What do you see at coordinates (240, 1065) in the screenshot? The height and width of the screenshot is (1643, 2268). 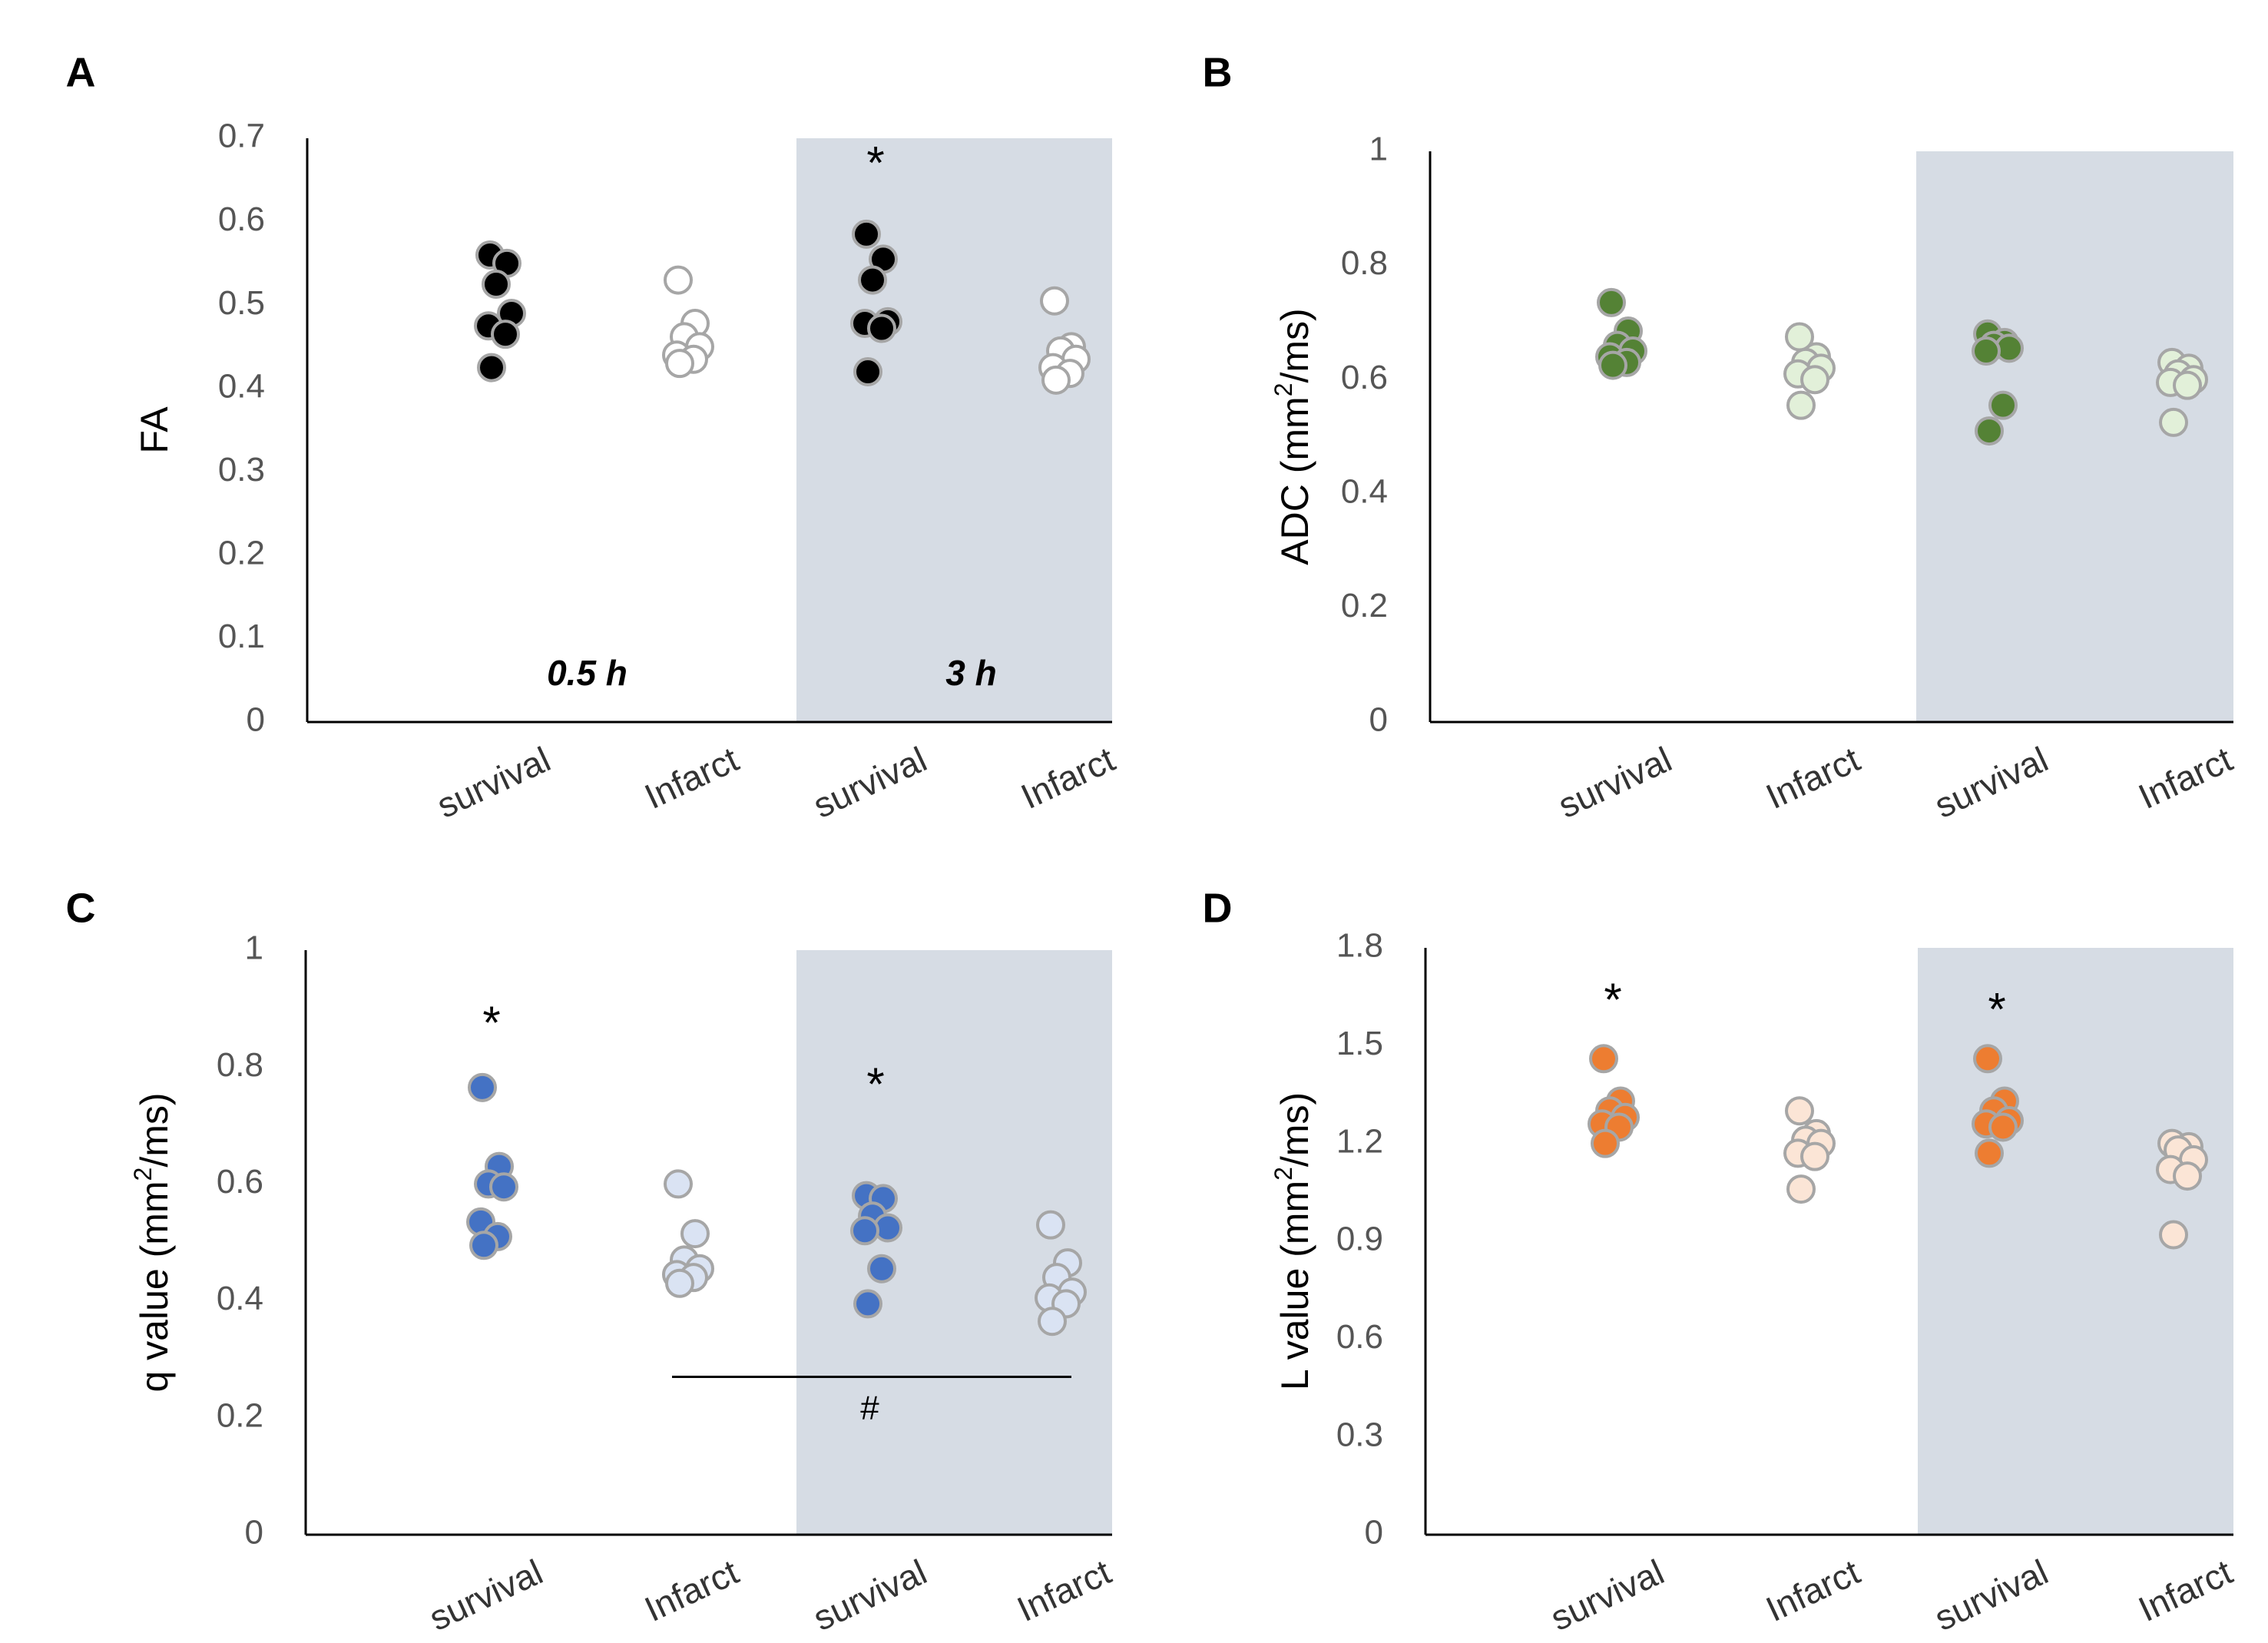 I see `y-tick-label: 0.8` at bounding box center [240, 1065].